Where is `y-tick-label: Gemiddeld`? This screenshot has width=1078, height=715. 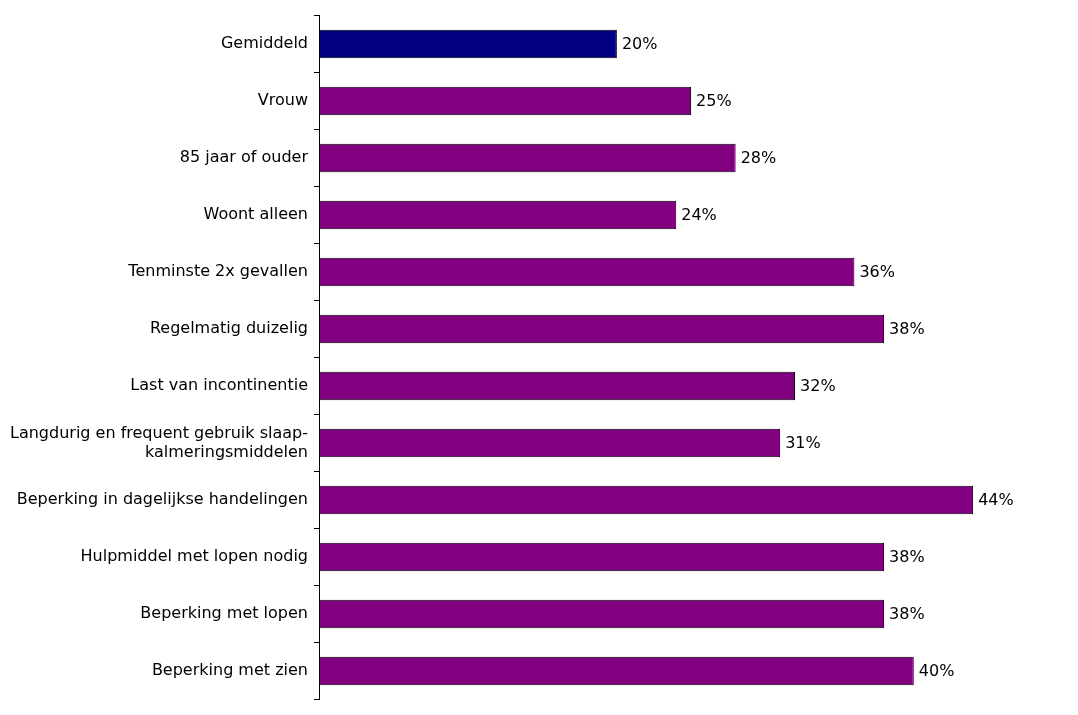
y-tick-label: Gemiddeld is located at coordinates (264, 43).